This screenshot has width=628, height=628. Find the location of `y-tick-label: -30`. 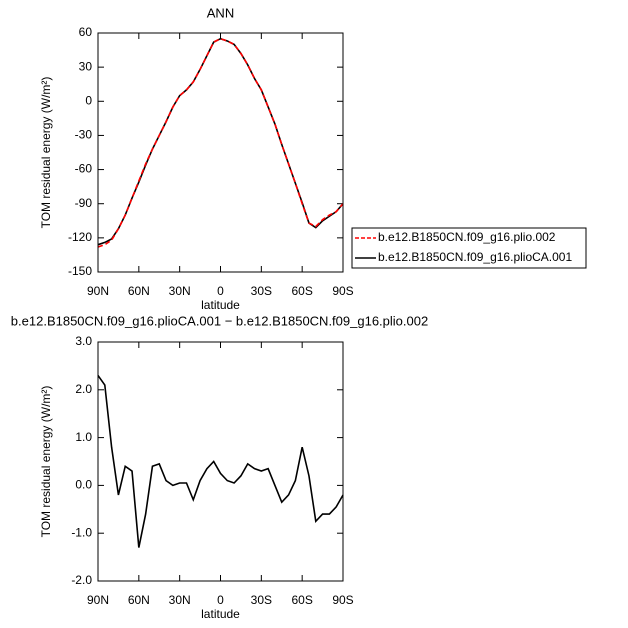

y-tick-label: -30 is located at coordinates (84, 135).